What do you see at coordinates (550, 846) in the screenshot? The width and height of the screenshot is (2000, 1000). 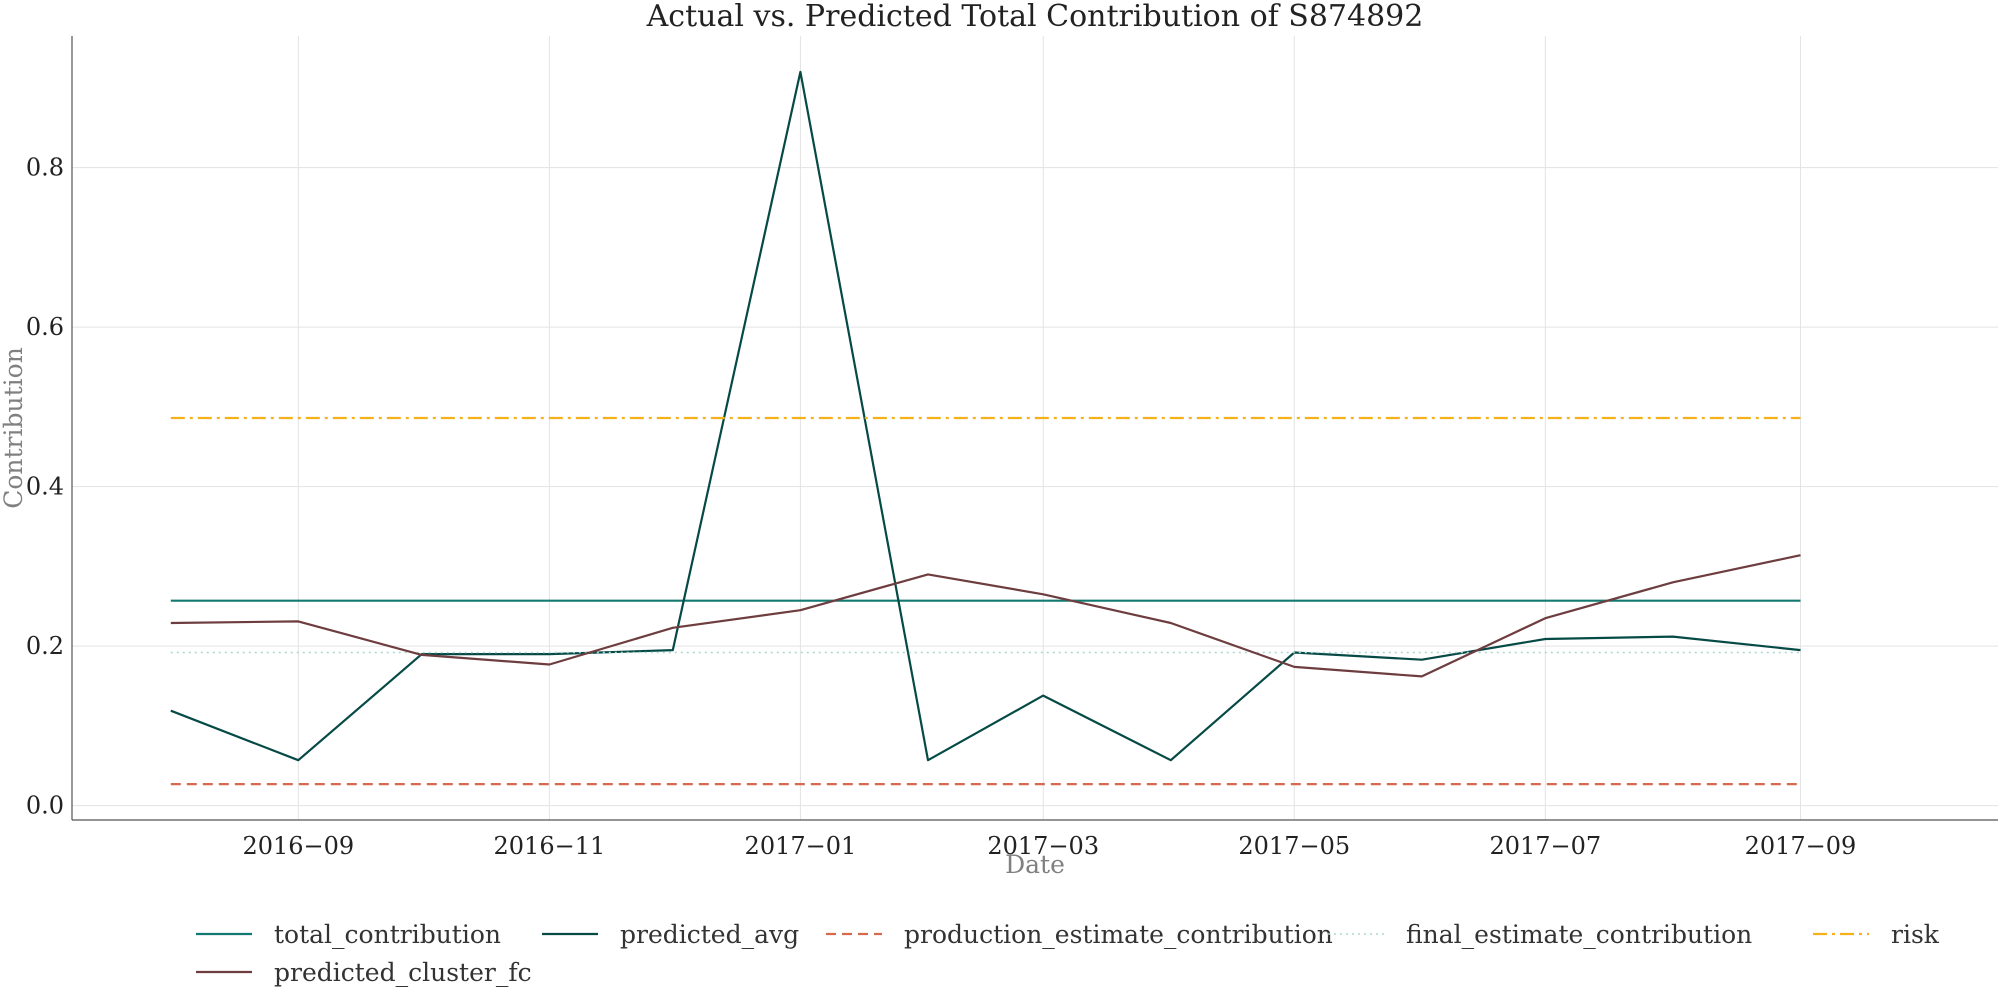 I see `x-tick-label: 2016−11` at bounding box center [550, 846].